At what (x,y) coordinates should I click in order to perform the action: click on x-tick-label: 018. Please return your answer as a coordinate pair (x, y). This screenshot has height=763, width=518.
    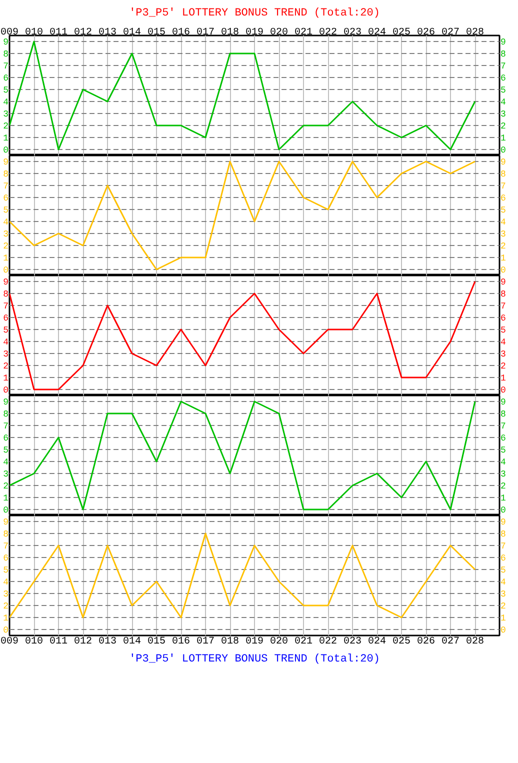
    Looking at the image, I should click on (230, 642).